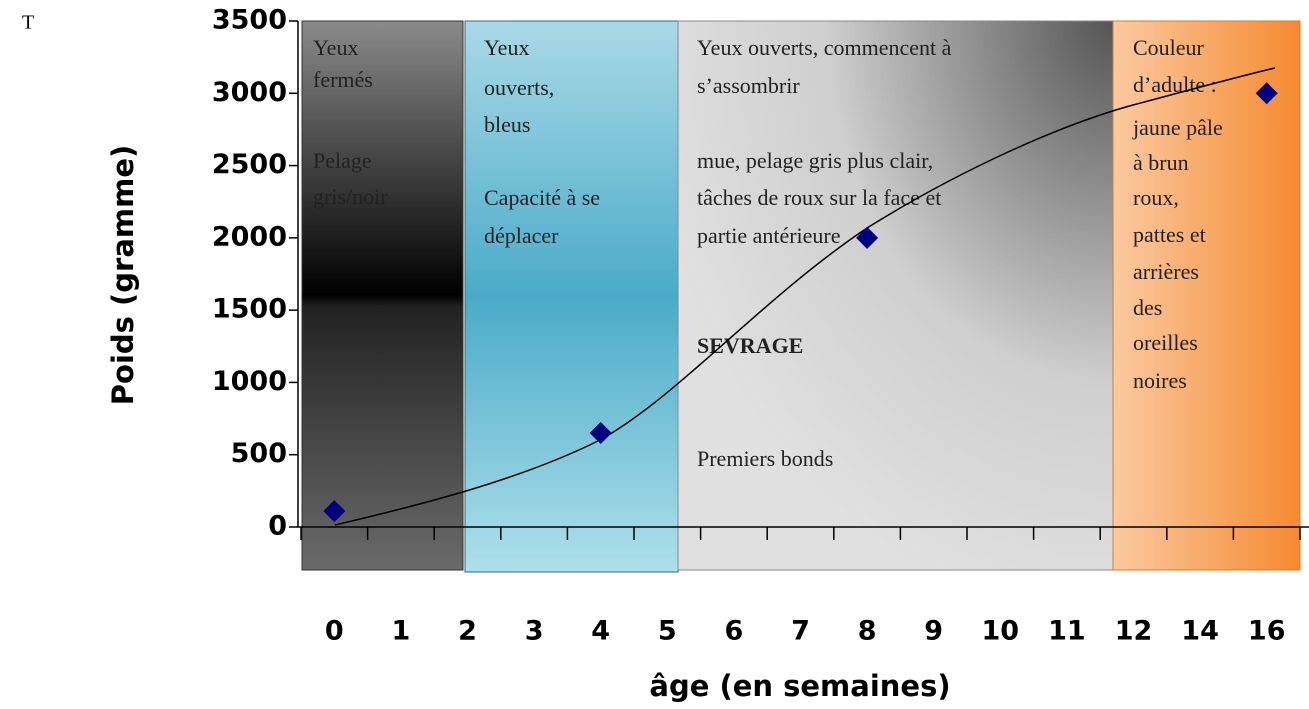 Image resolution: width=1309 pixels, height=709 pixels. Describe the element at coordinates (1160, 380) in the screenshot. I see `phase-text: noires` at that location.